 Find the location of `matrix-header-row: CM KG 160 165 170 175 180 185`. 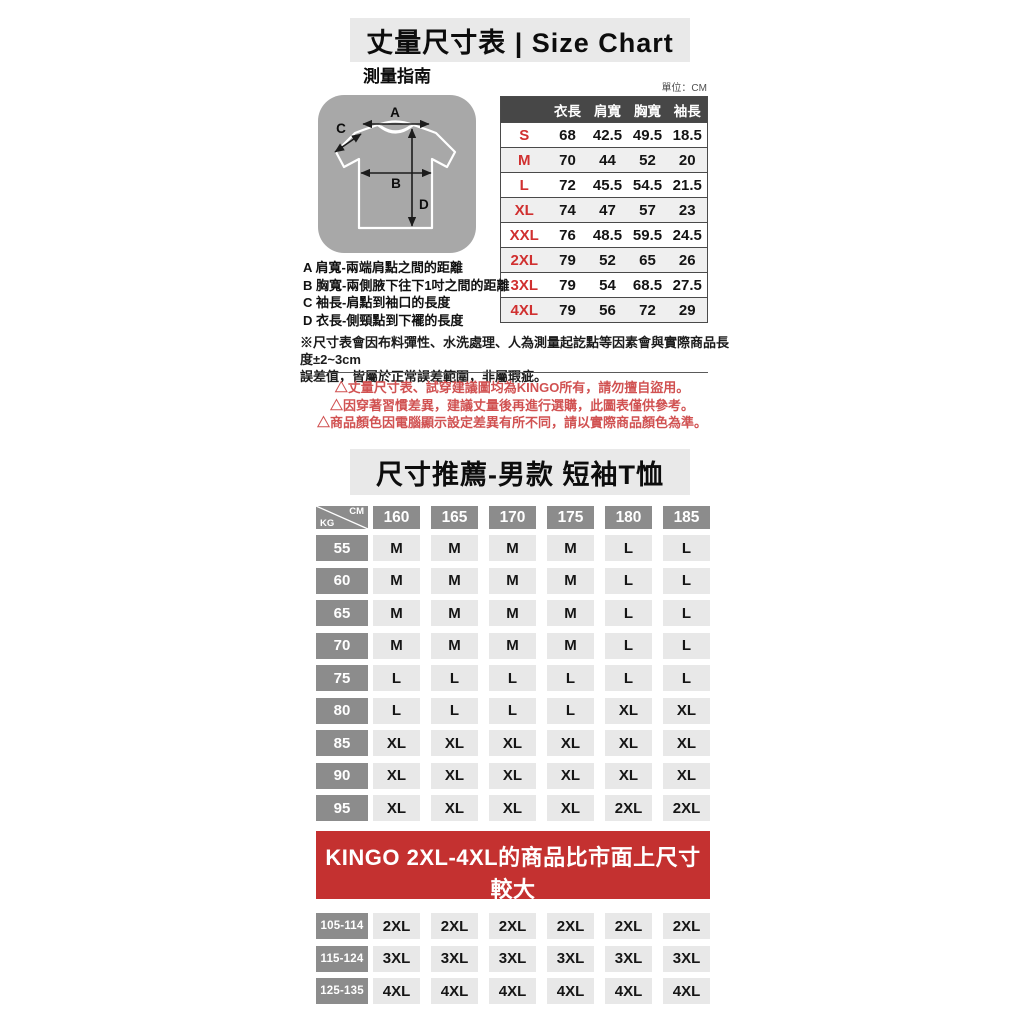

matrix-header-row: CM KG 160 165 170 175 180 185 is located at coordinates (513, 517).